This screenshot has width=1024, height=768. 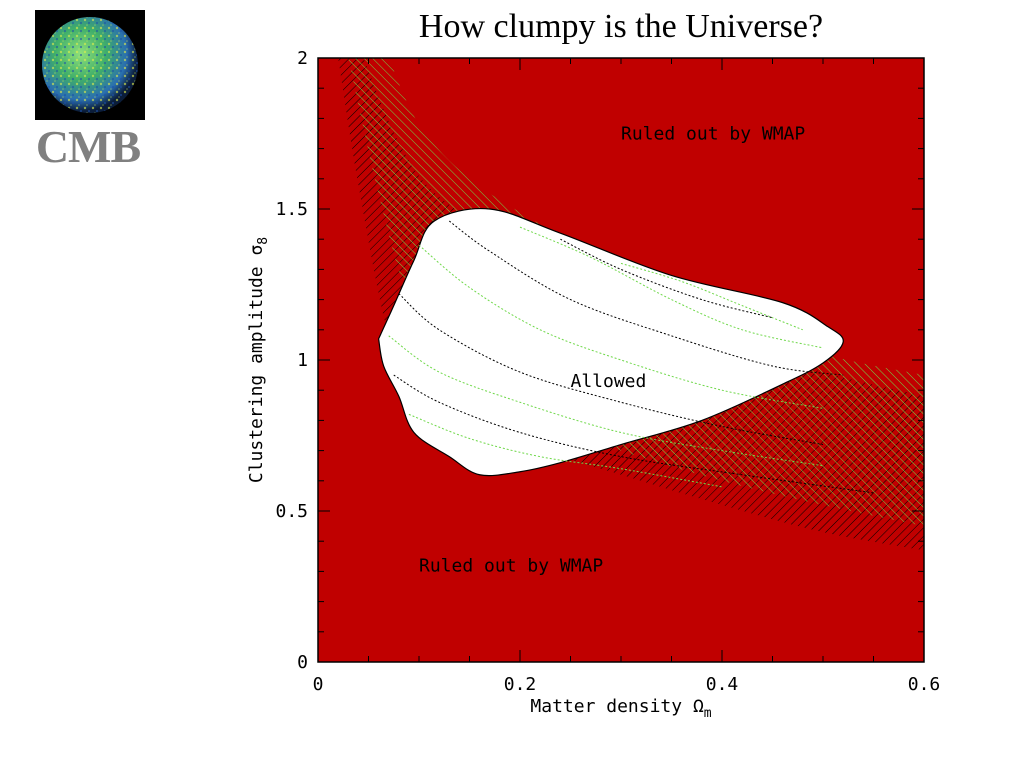 What do you see at coordinates (302, 58) in the screenshot?
I see `y-tick-label: 2` at bounding box center [302, 58].